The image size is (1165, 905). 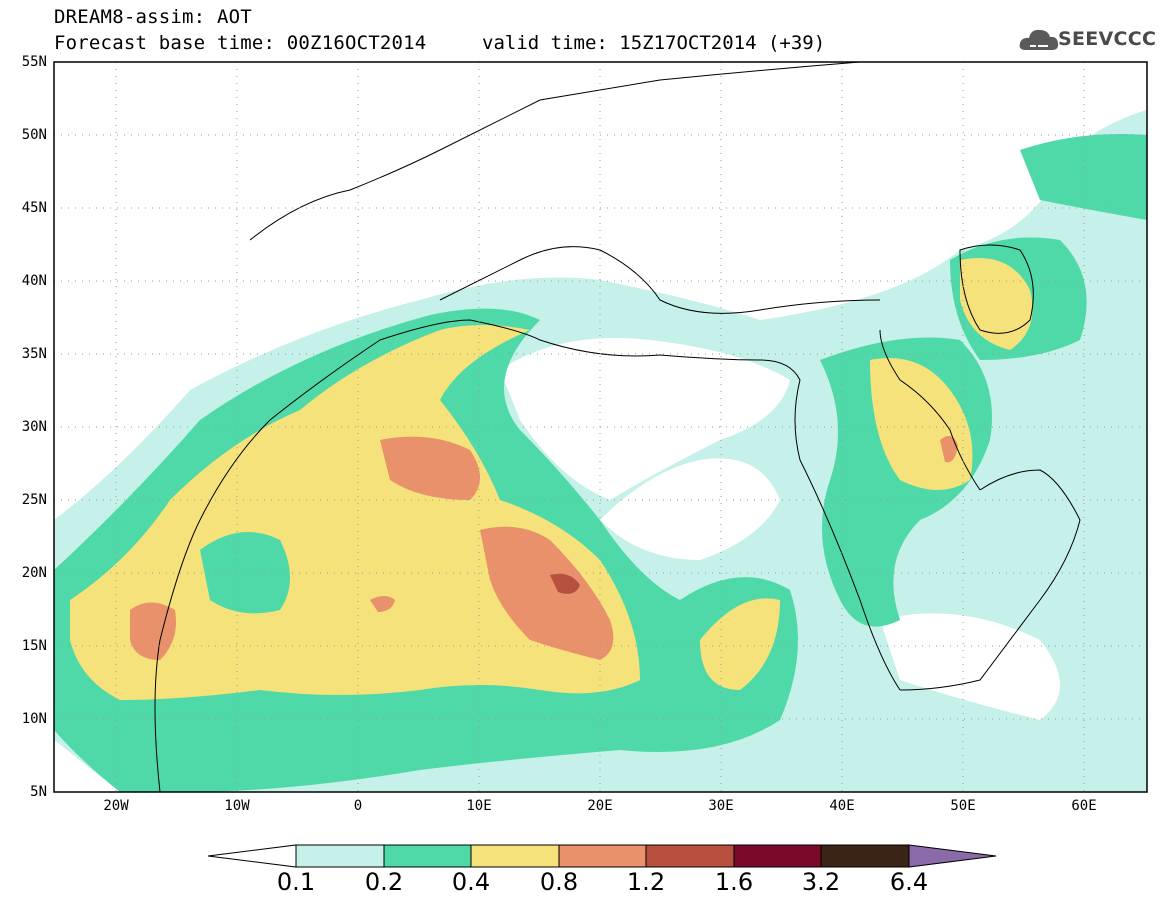 What do you see at coordinates (34, 427) in the screenshot?
I see `lat-tick-30n: 30N` at bounding box center [34, 427].